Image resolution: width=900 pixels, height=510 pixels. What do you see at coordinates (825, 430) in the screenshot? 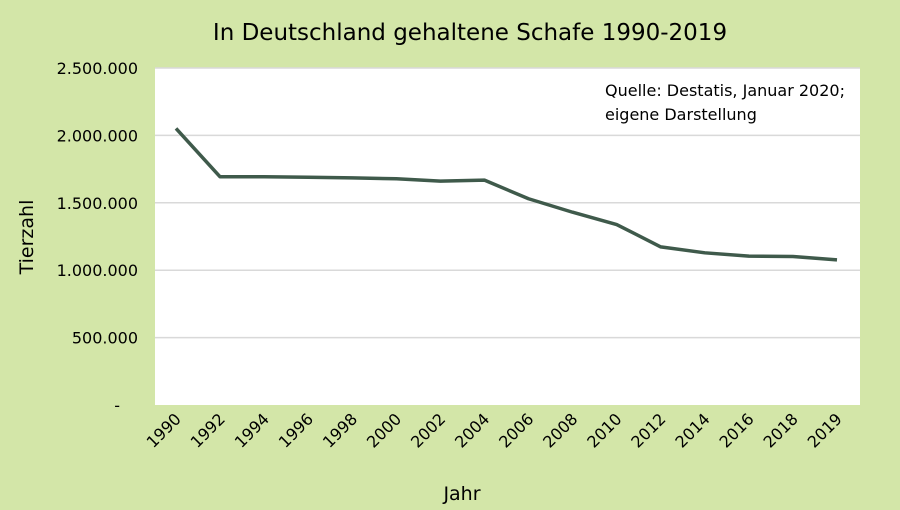
I see `x-tick-label: 2019` at bounding box center [825, 430].